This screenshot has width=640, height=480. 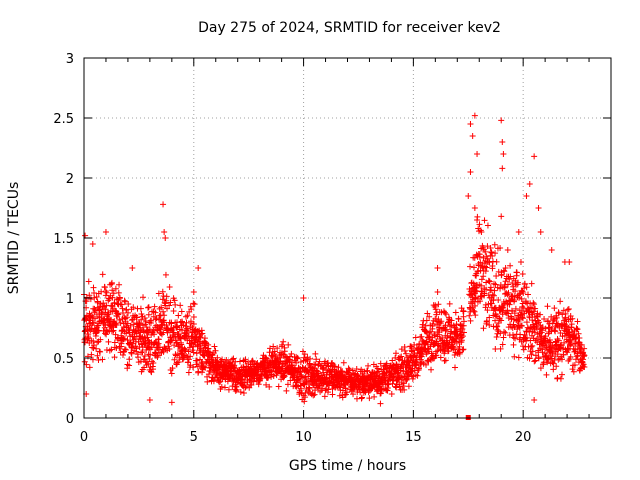 What do you see at coordinates (70, 419) in the screenshot?
I see `y-tick-label: 0` at bounding box center [70, 419].